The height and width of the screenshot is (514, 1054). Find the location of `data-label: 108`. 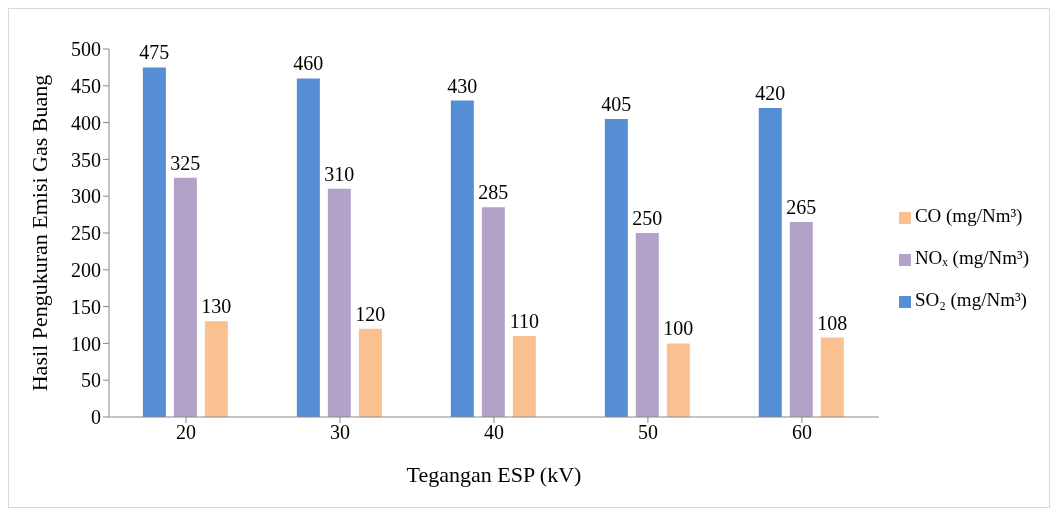

data-label: 108 is located at coordinates (832, 322).